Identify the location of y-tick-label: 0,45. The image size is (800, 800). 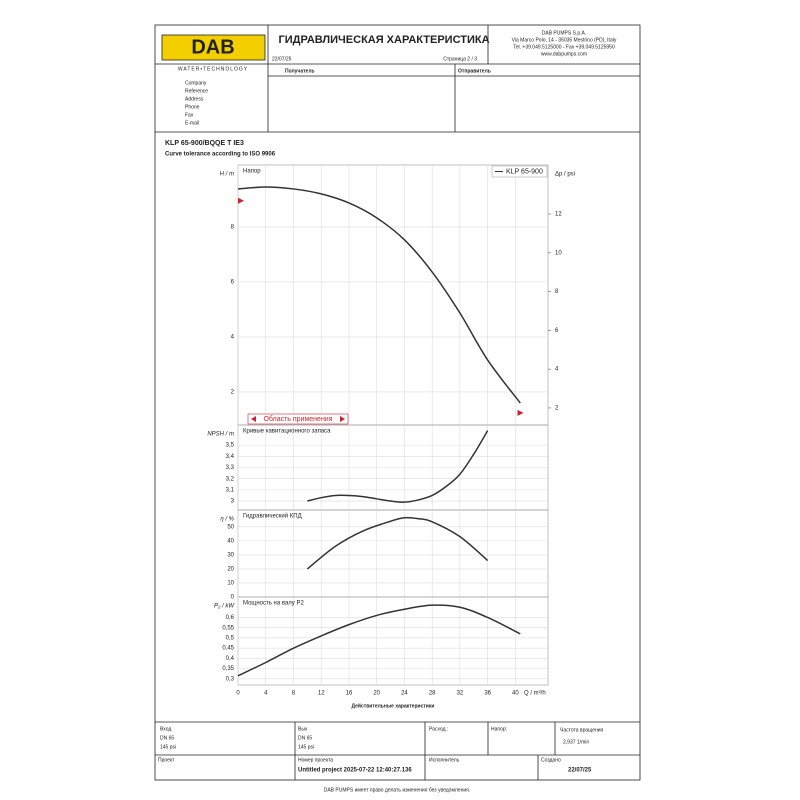
(228, 649).